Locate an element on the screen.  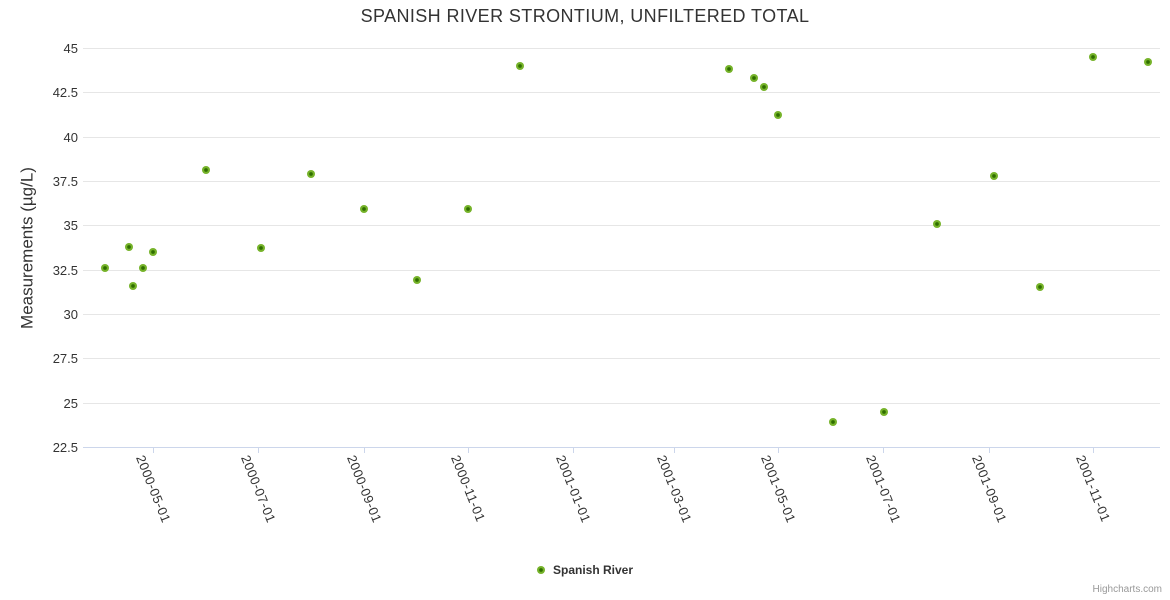
y-axis-tick-label: 40 is located at coordinates (70, 137).